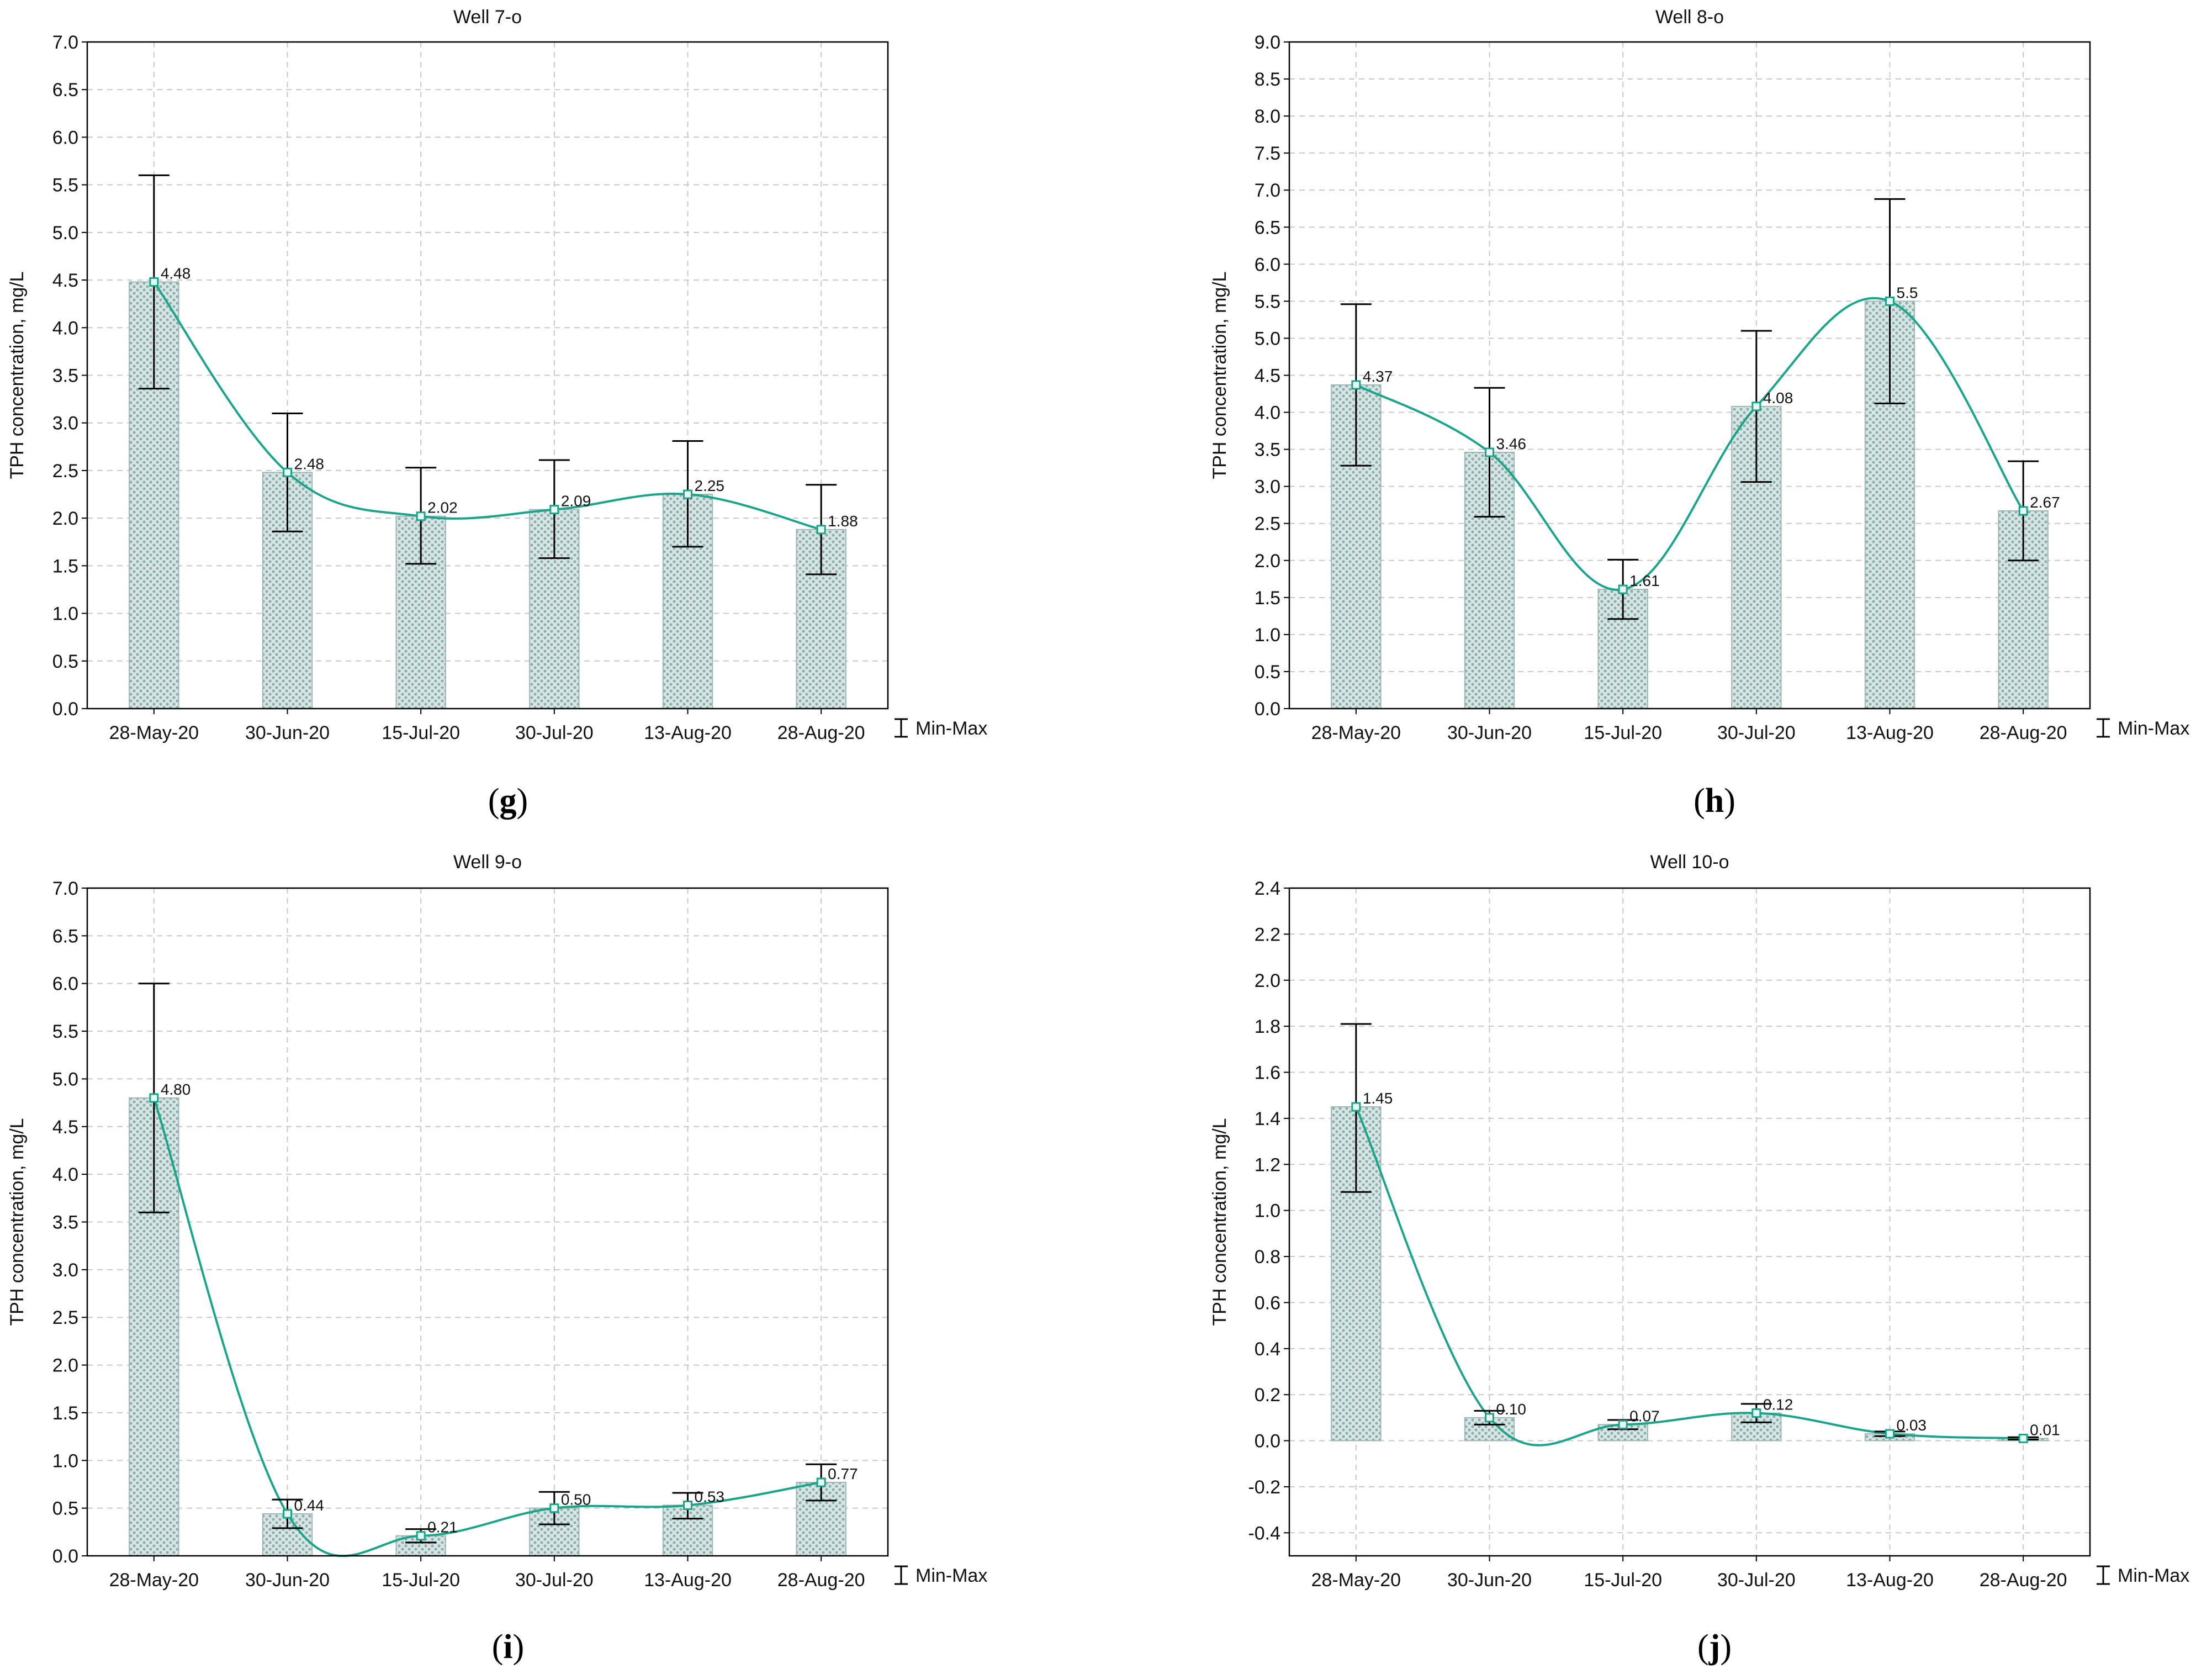  What do you see at coordinates (1268, 42) in the screenshot?
I see `y-tick-label: 9.0` at bounding box center [1268, 42].